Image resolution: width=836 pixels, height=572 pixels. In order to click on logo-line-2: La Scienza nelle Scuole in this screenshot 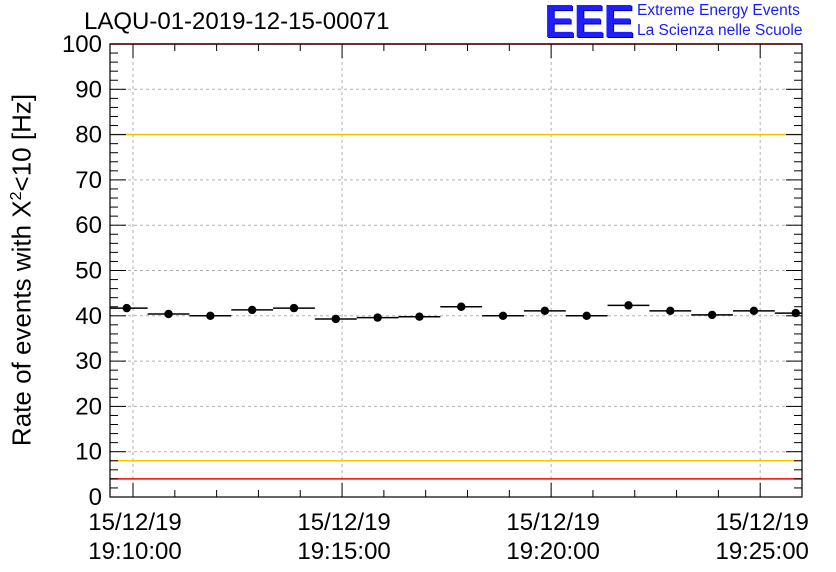, I will do `click(720, 30)`.